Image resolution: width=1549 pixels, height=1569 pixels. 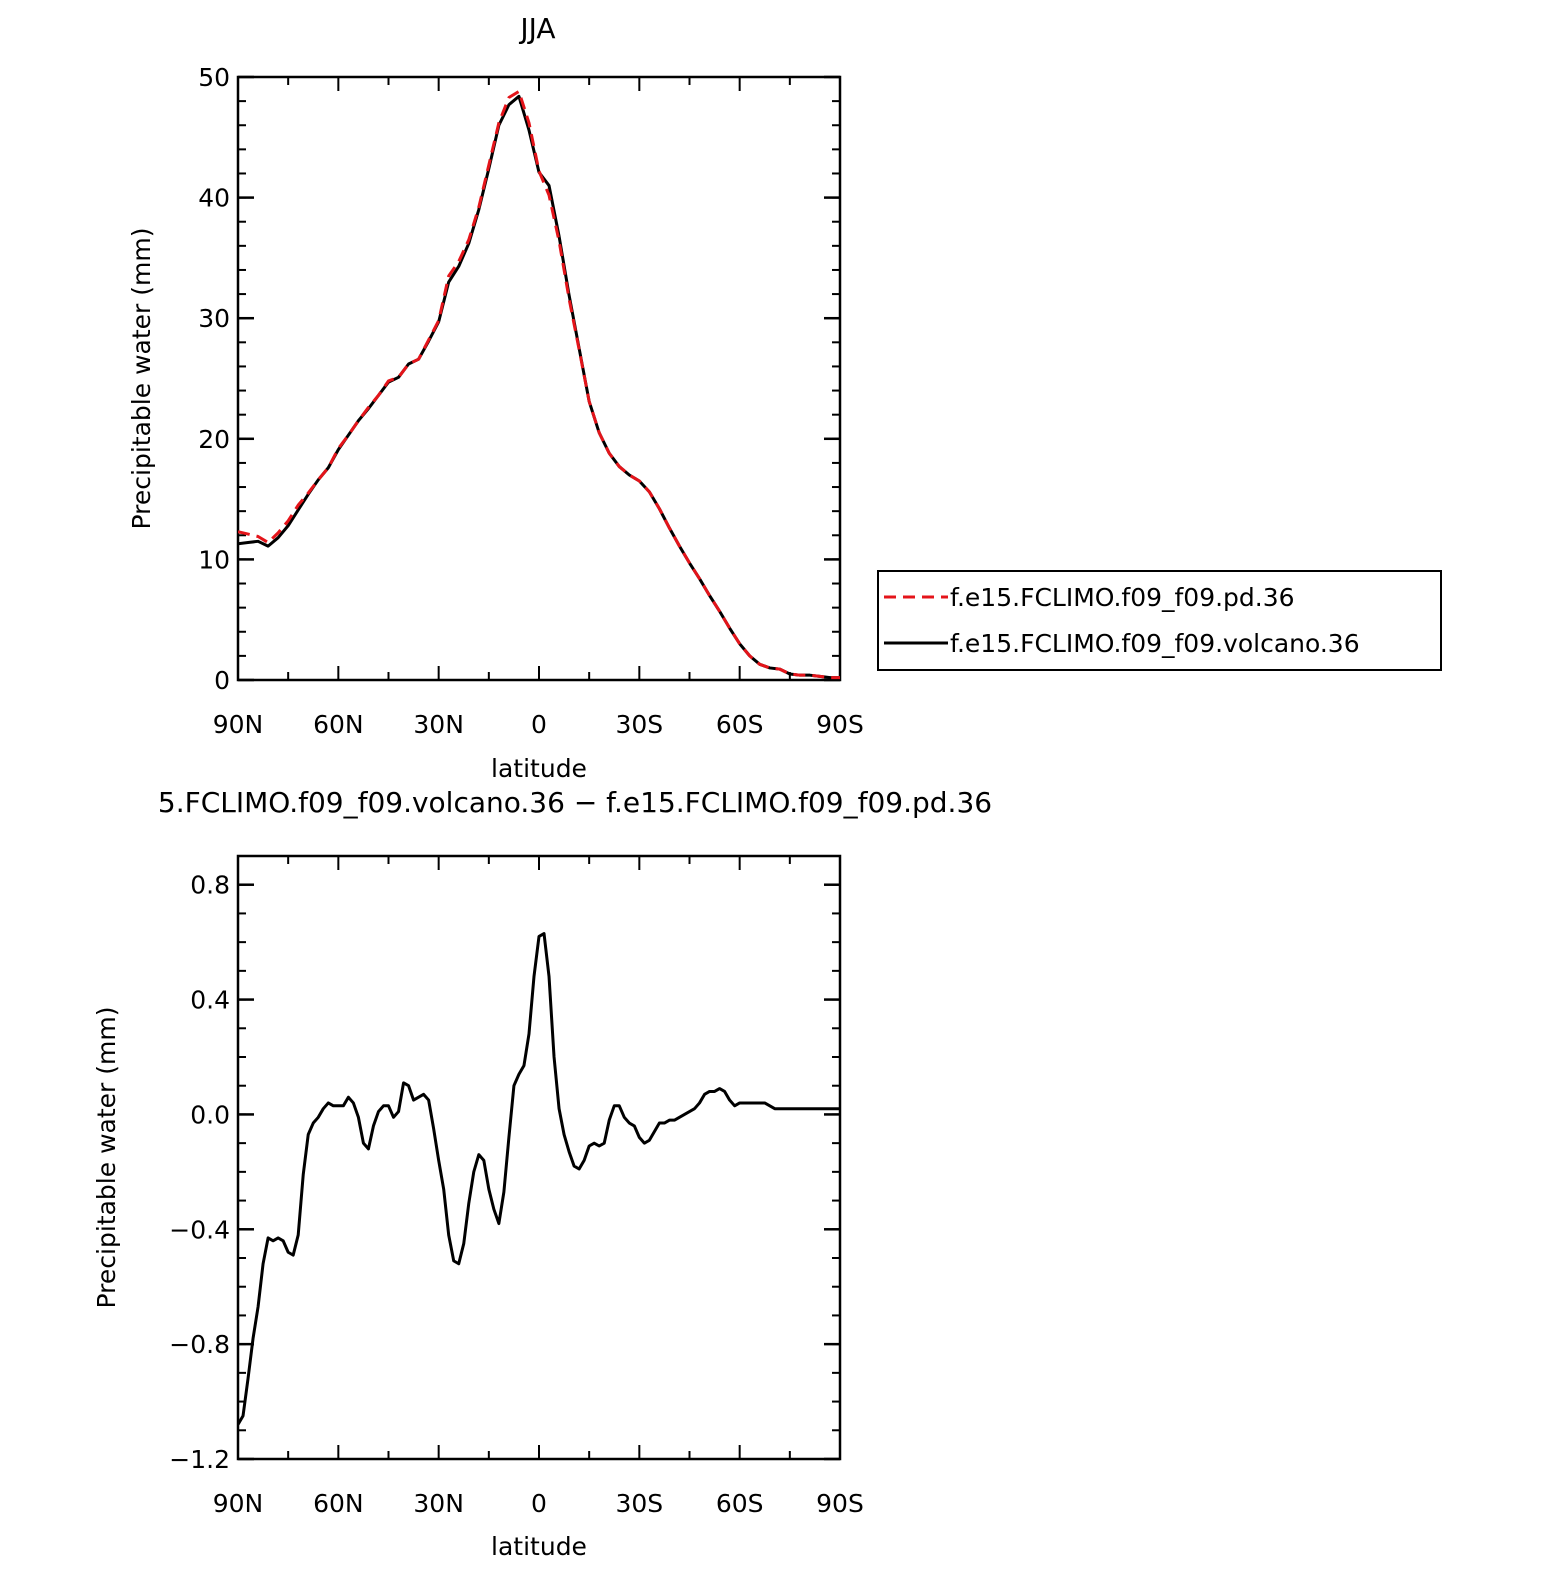 I want to click on y-tick-label: 0.8, so click(x=210, y=885).